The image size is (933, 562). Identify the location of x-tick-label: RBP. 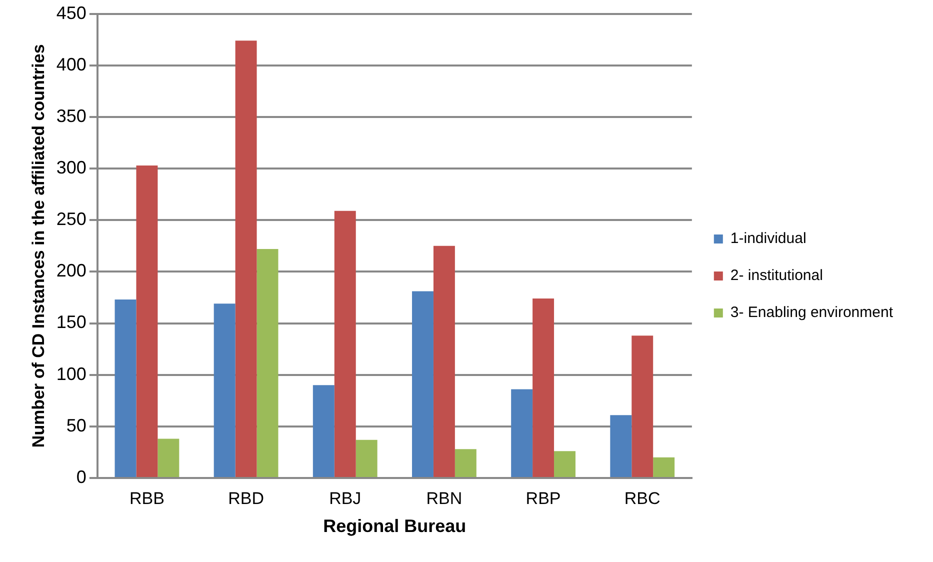
(543, 498).